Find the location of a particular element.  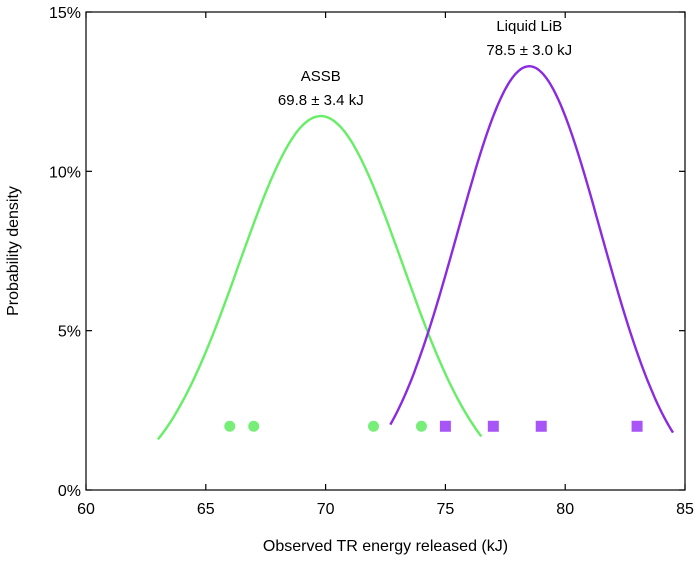

x-tick-label: 80 is located at coordinates (565, 509).